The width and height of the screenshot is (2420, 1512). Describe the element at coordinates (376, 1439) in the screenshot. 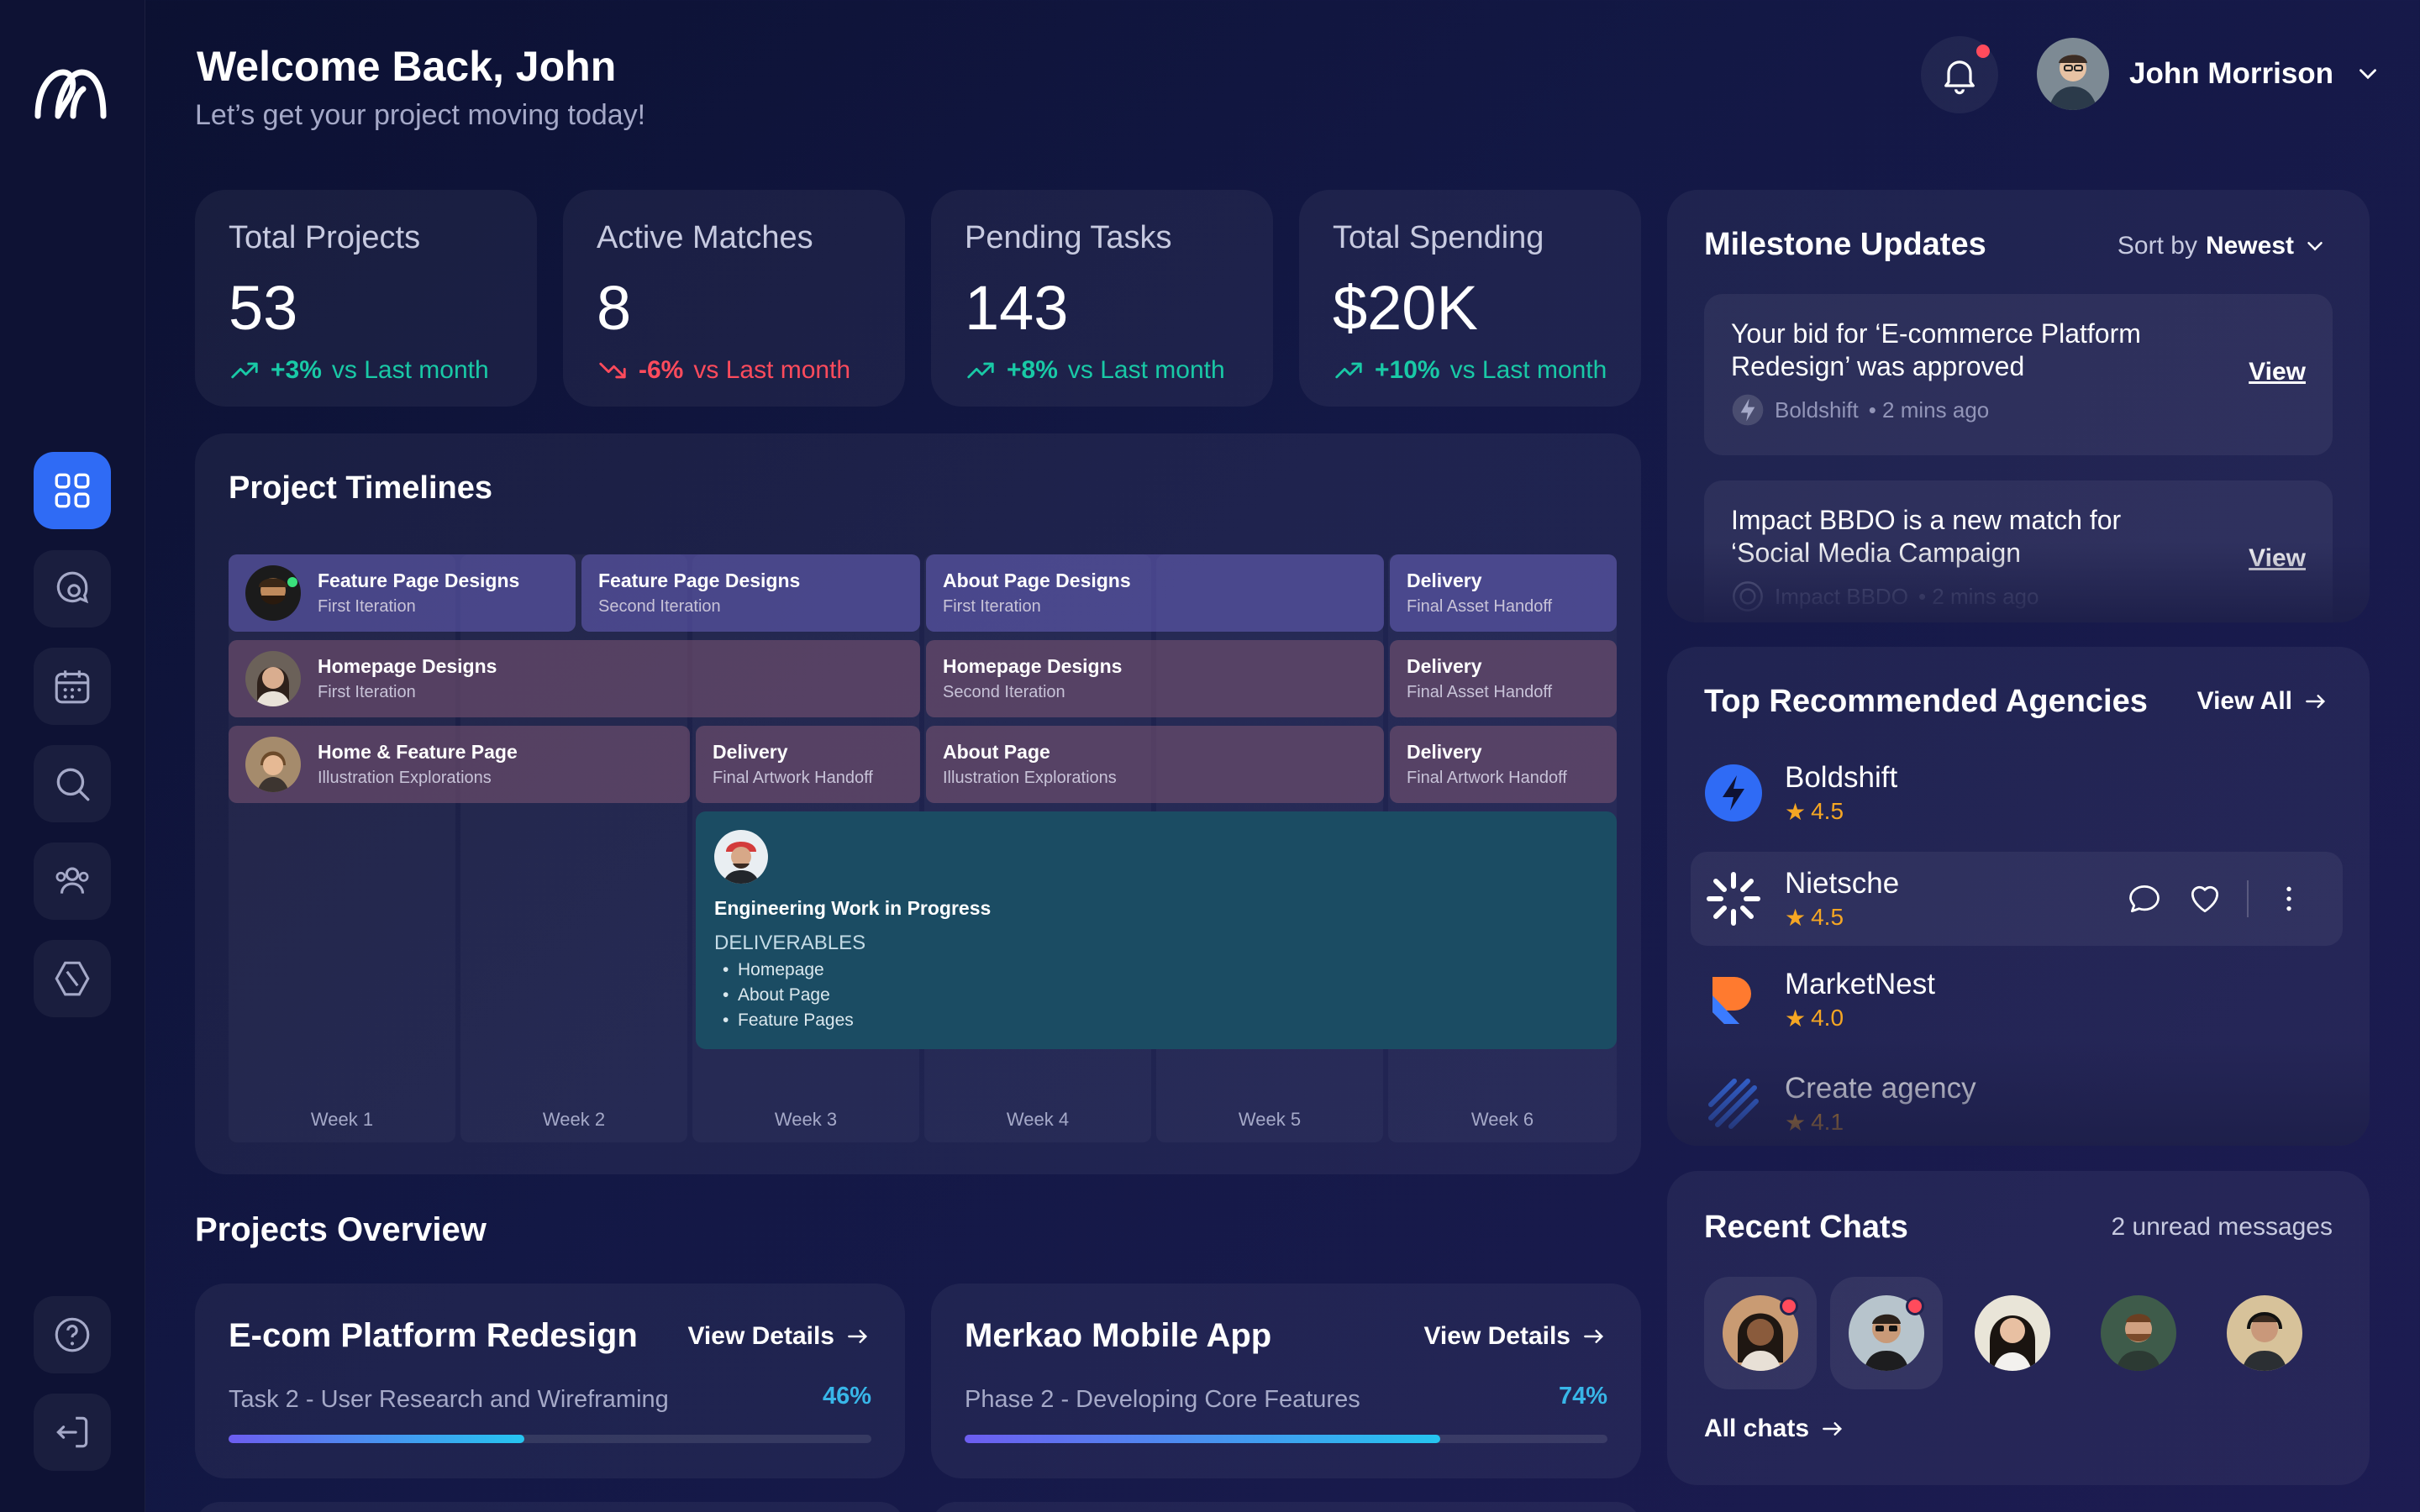

I see `progress-fill` at that location.